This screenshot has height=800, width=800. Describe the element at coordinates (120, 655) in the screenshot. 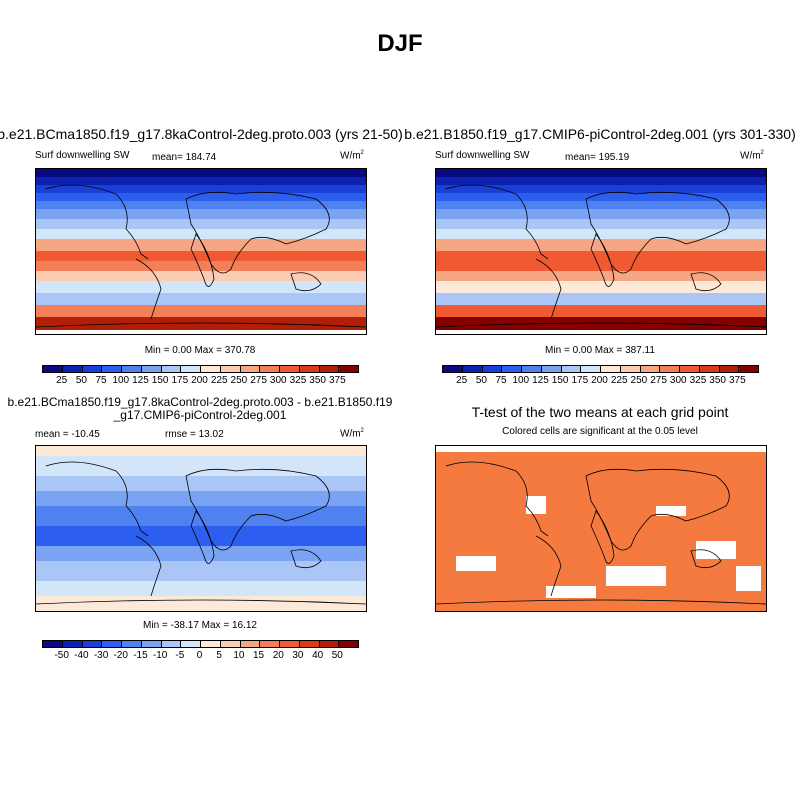

I see `colorbar-tick-label: -20` at that location.